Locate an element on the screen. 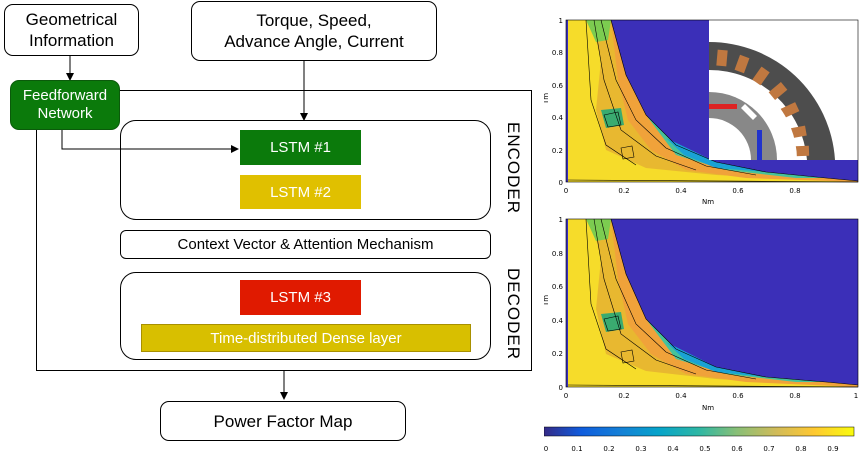 Image resolution: width=864 pixels, height=453 pixels. dense-layer-box: Time-distributed Dense layer is located at coordinates (306, 338).